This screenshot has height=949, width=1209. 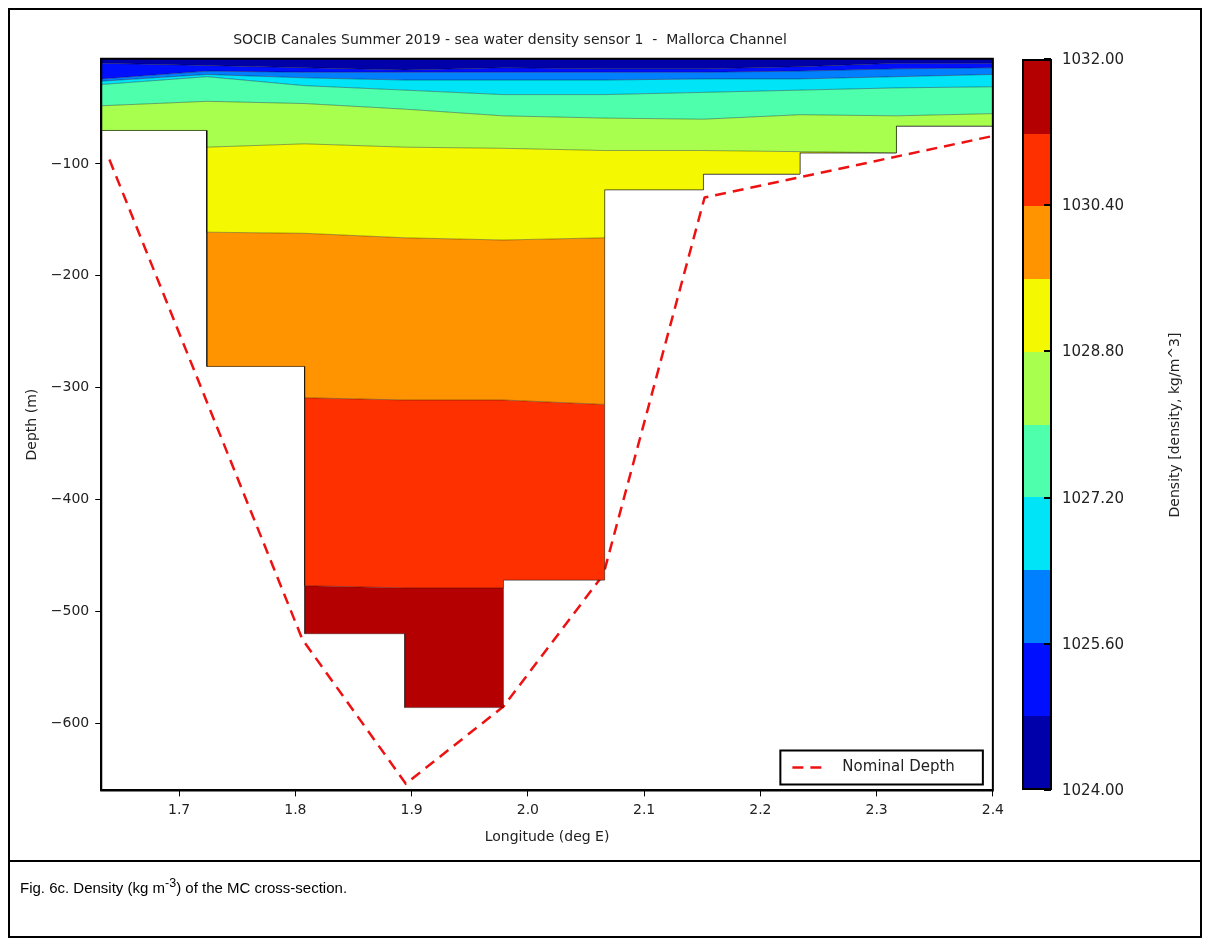 What do you see at coordinates (528, 809) in the screenshot?
I see `x-tick-label: 2.0` at bounding box center [528, 809].